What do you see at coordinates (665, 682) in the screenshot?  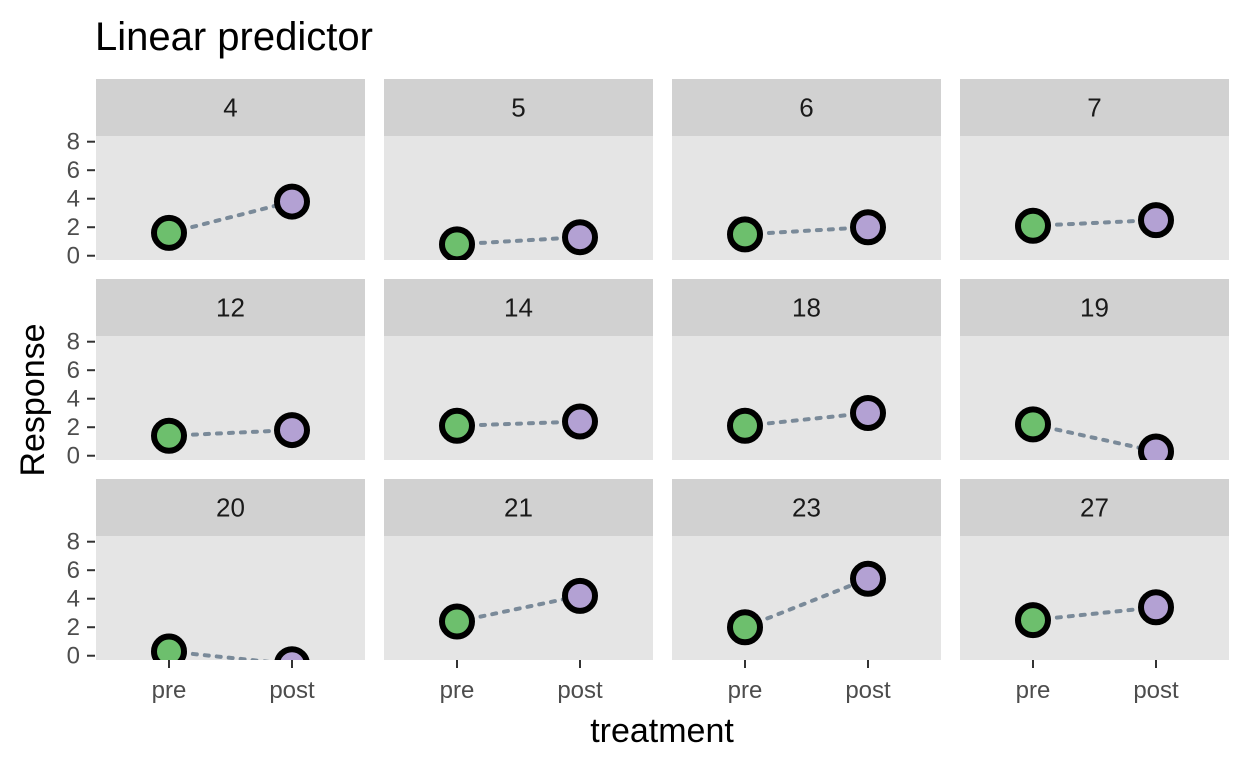 I see `x-axes: pre post pre post pre post pre post` at bounding box center [665, 682].